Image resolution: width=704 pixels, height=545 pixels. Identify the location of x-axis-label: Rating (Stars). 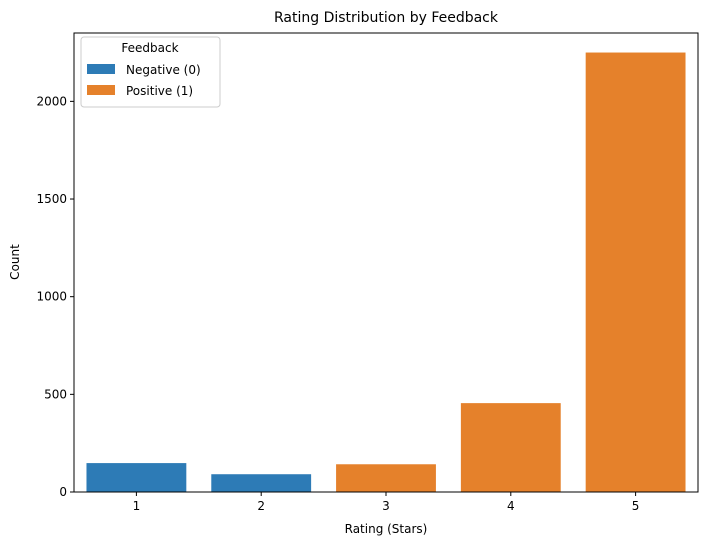
(386, 529).